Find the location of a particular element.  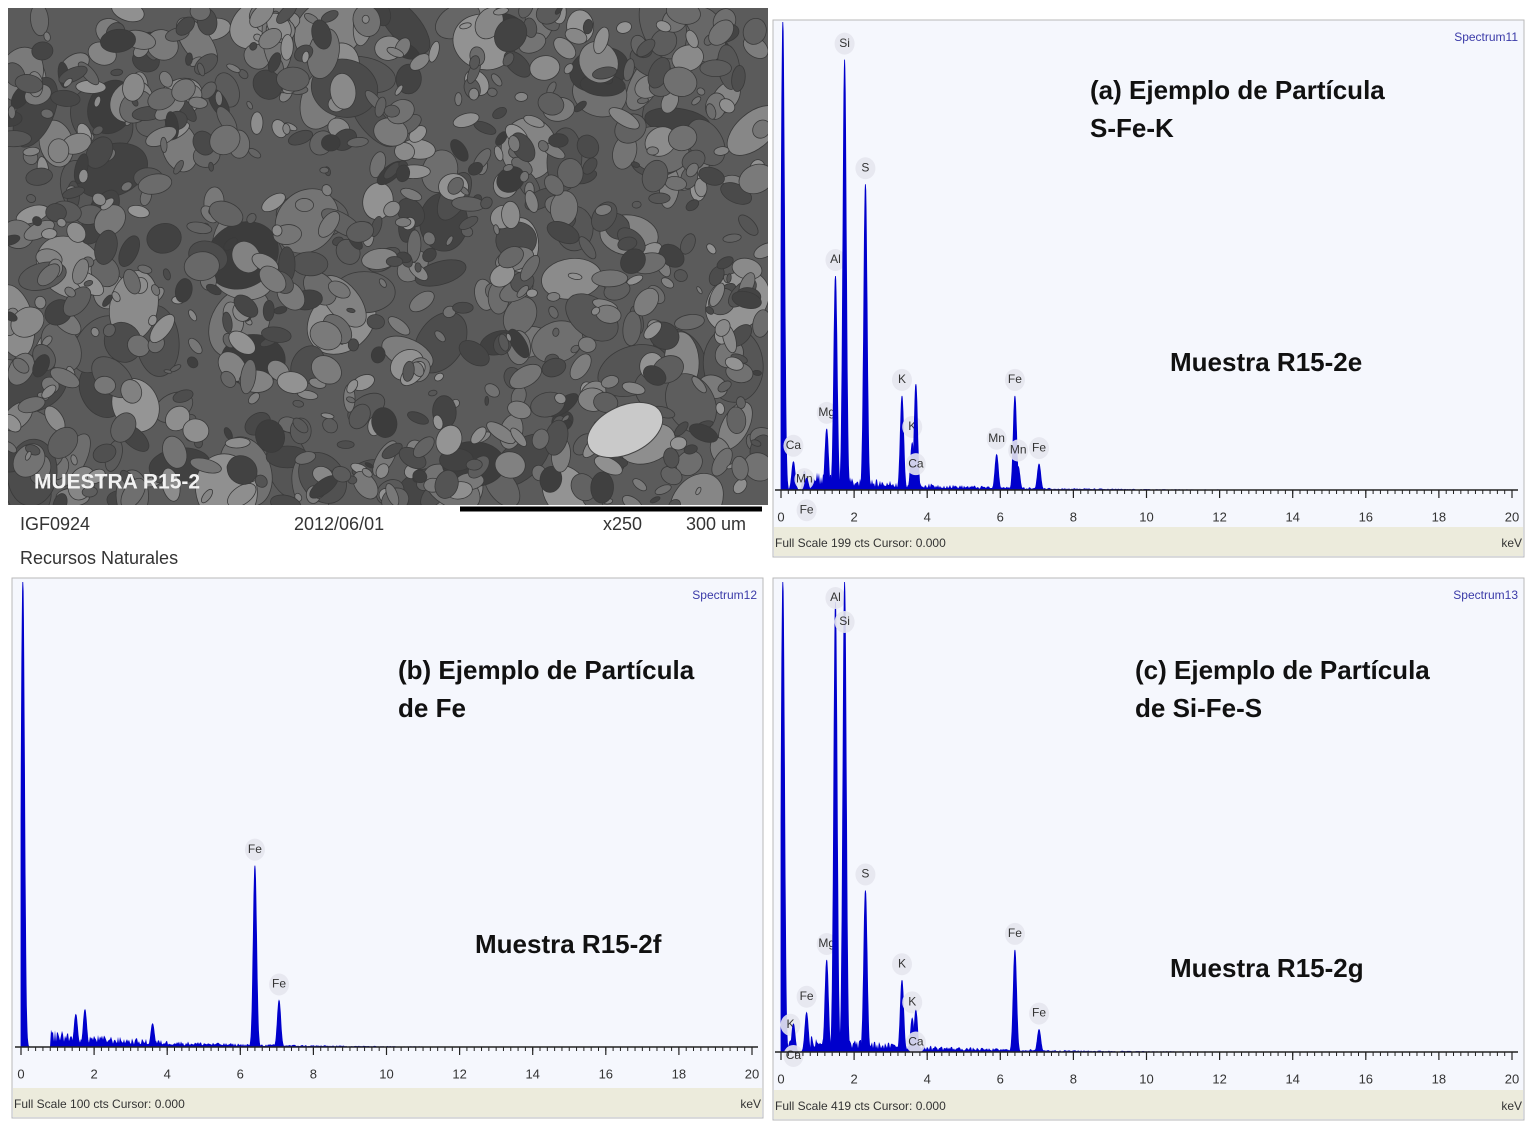

footer-band is located at coordinates (387, 1102).